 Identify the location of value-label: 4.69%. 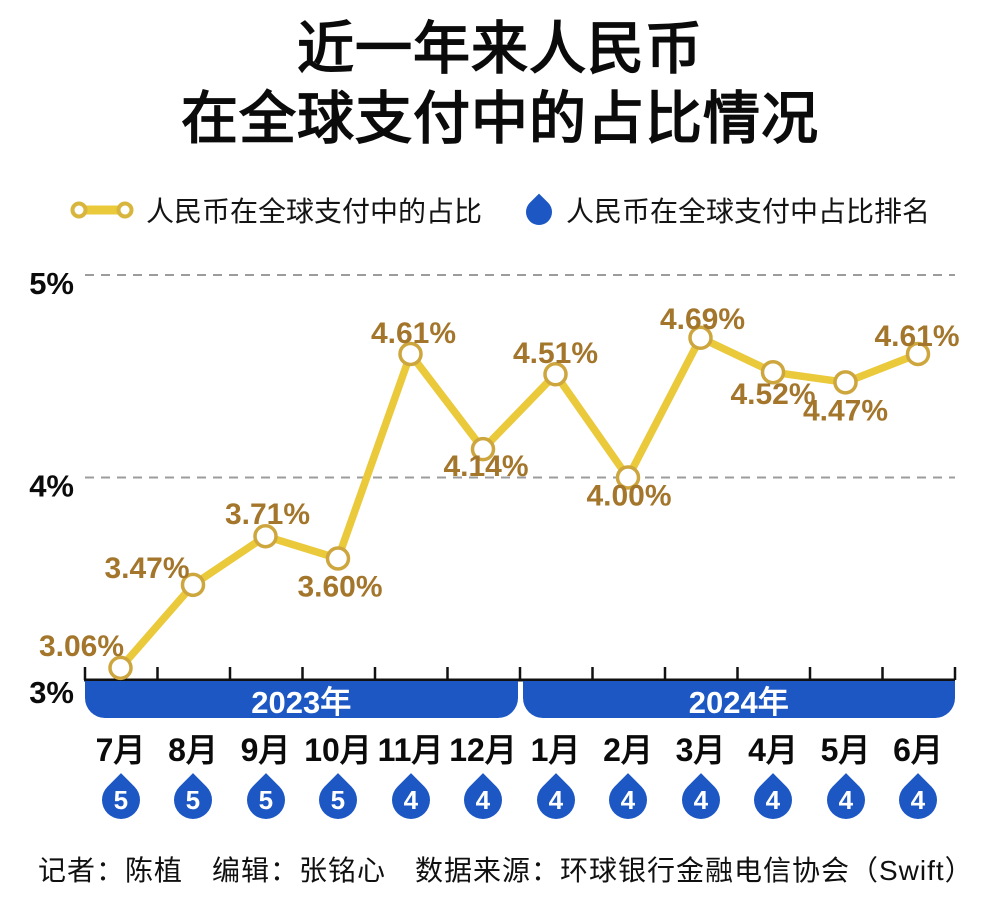
(702, 319).